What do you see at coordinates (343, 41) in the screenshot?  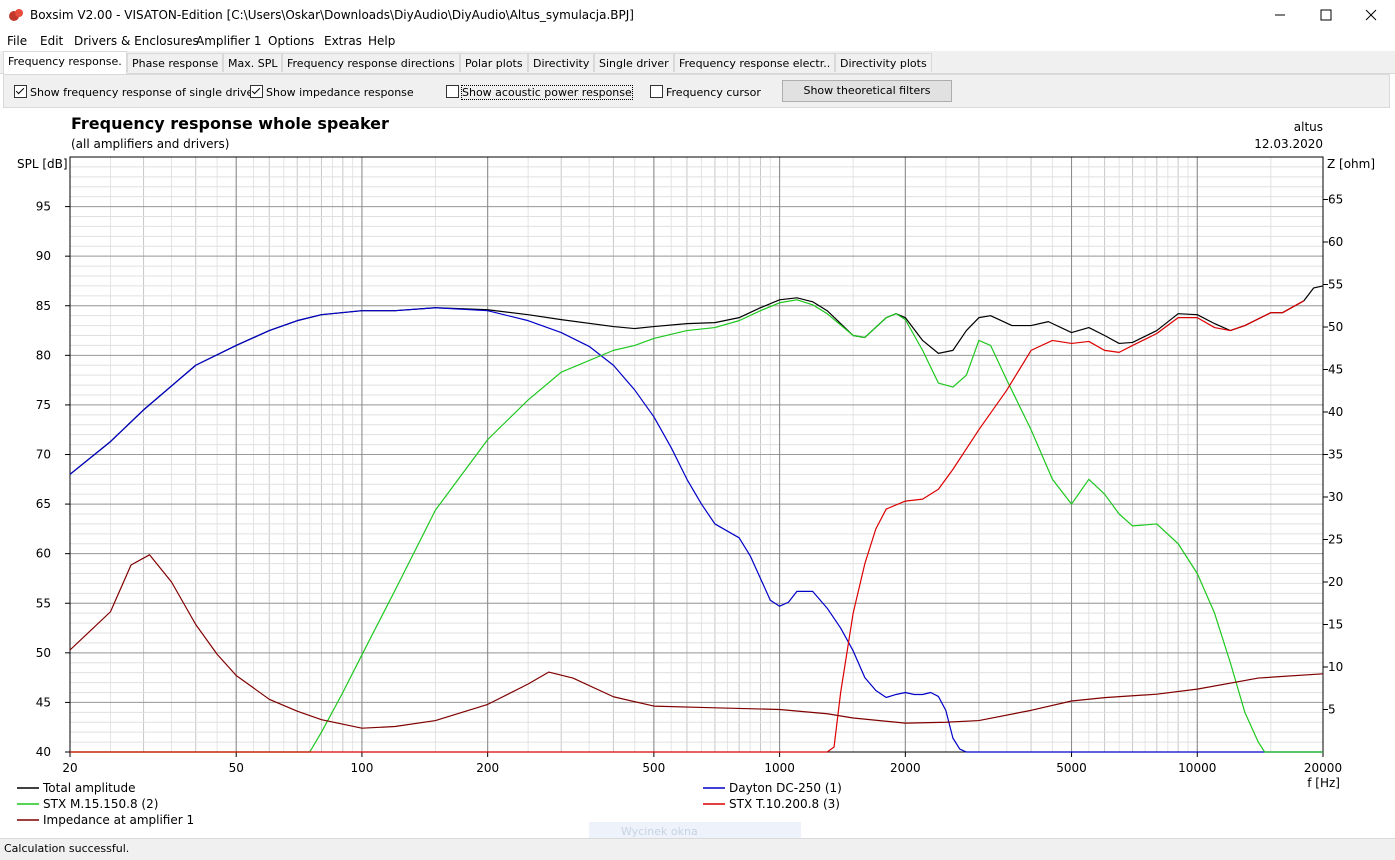 I see `menu-item: Extras` at bounding box center [343, 41].